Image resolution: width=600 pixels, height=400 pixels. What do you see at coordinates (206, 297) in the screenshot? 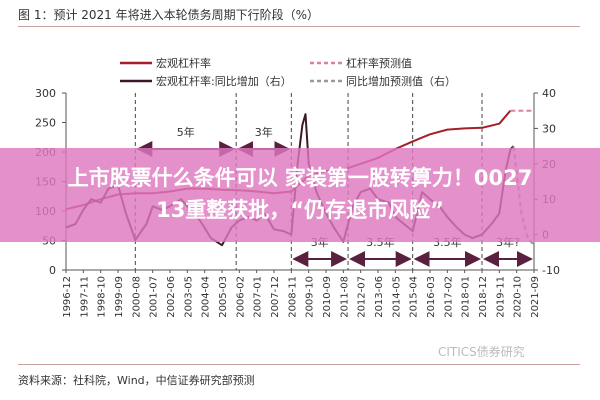
I see `x-tick-label: 2004-04` at bounding box center [206, 297].